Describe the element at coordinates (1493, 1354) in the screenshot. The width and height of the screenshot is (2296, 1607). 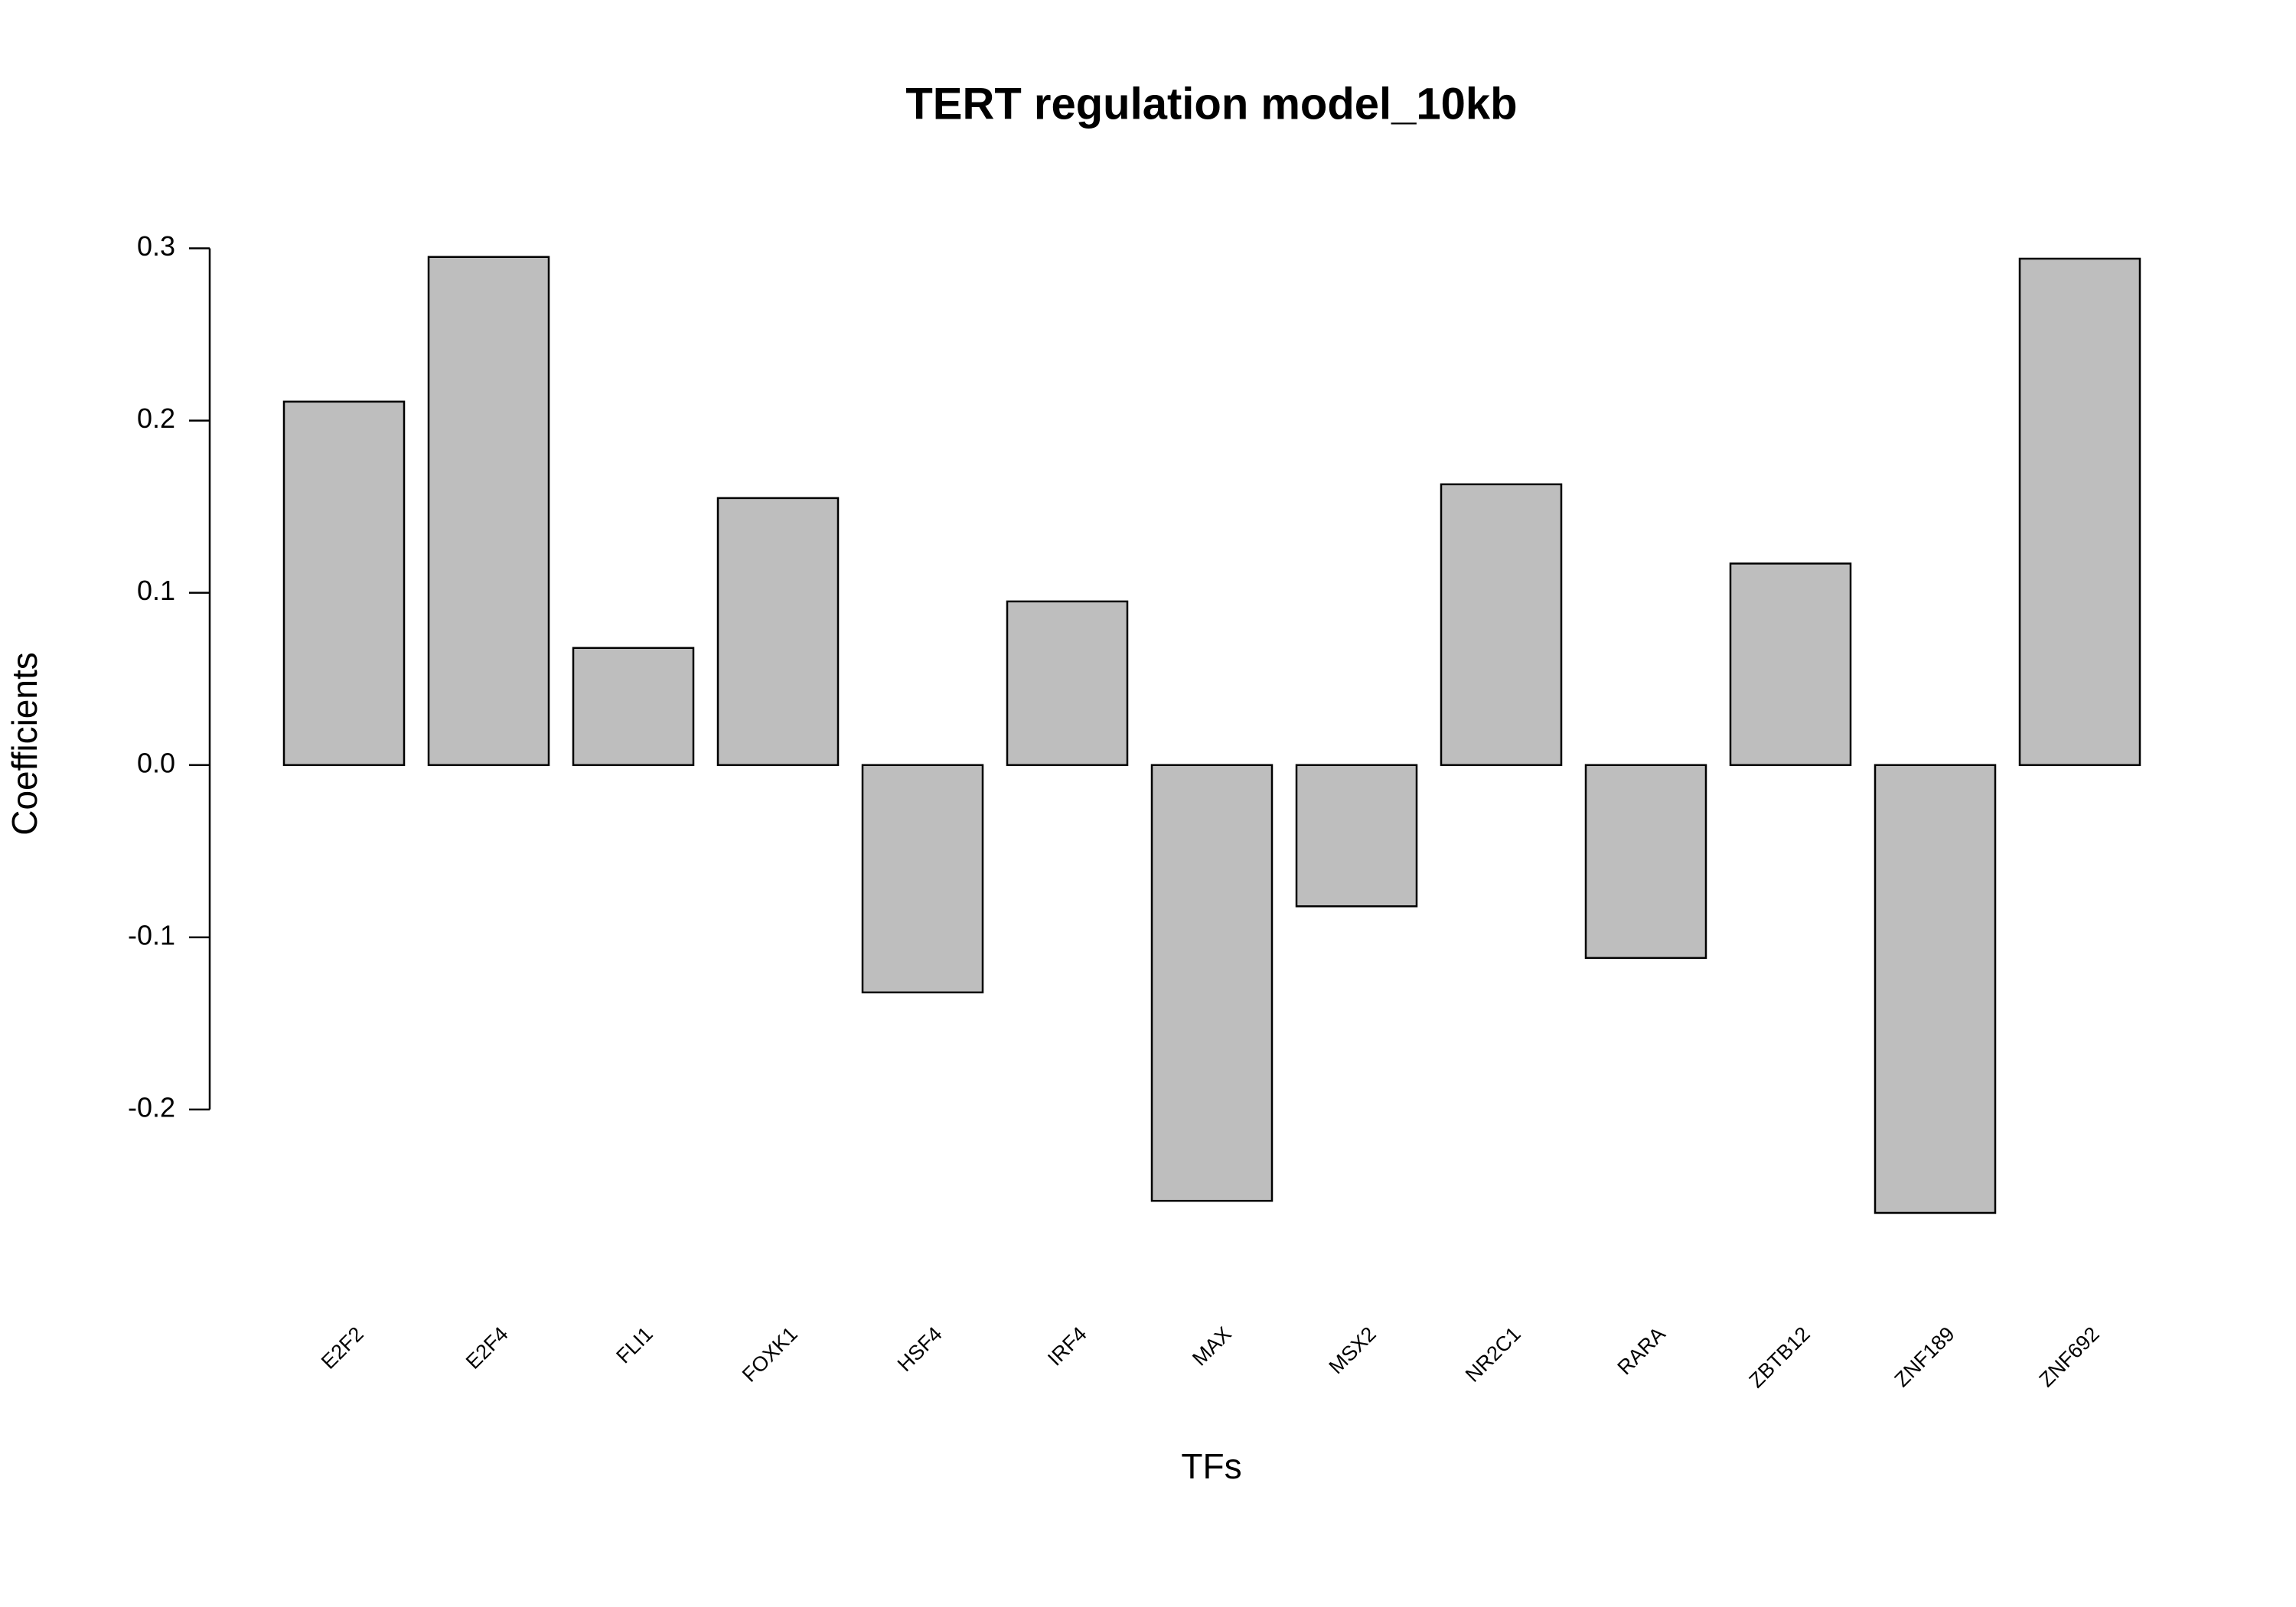
I see `x-tick-label: NR2C1` at that location.